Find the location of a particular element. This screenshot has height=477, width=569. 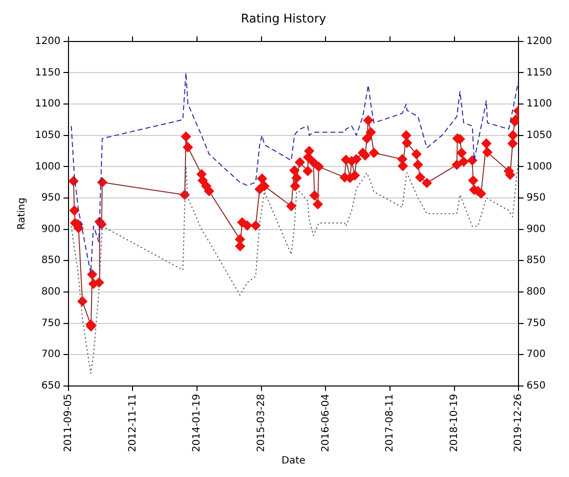

y2-tick-label: 900 is located at coordinates (536, 229).